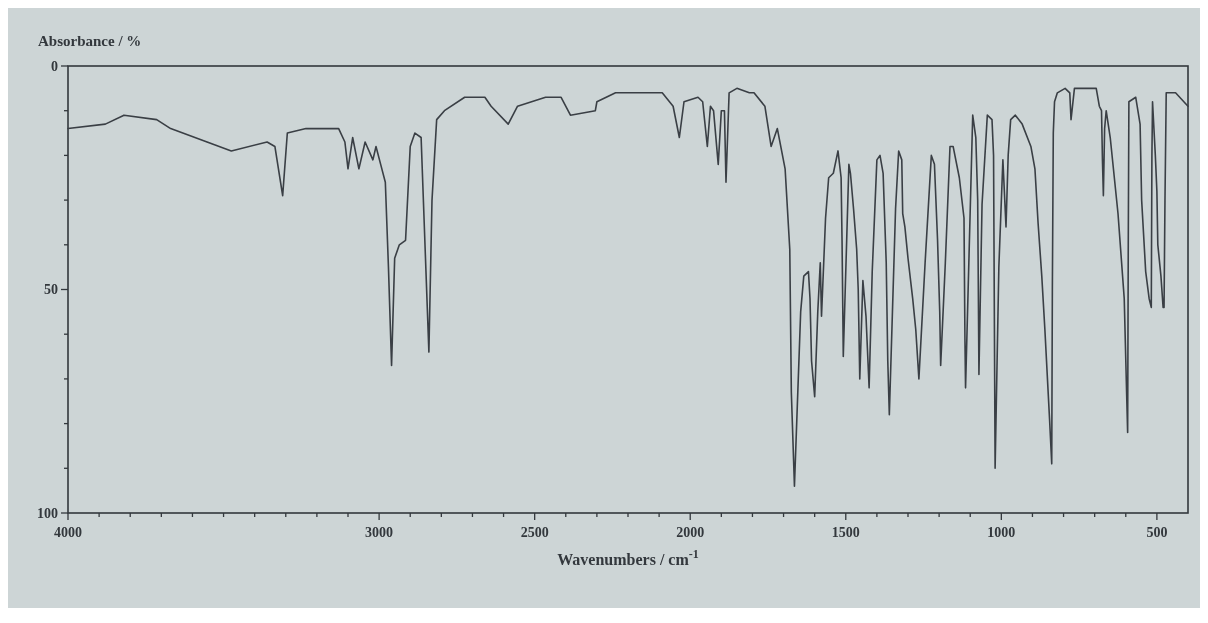 This screenshot has width=1208, height=623. What do you see at coordinates (54, 66) in the screenshot?
I see `y-tick-label: 0` at bounding box center [54, 66].